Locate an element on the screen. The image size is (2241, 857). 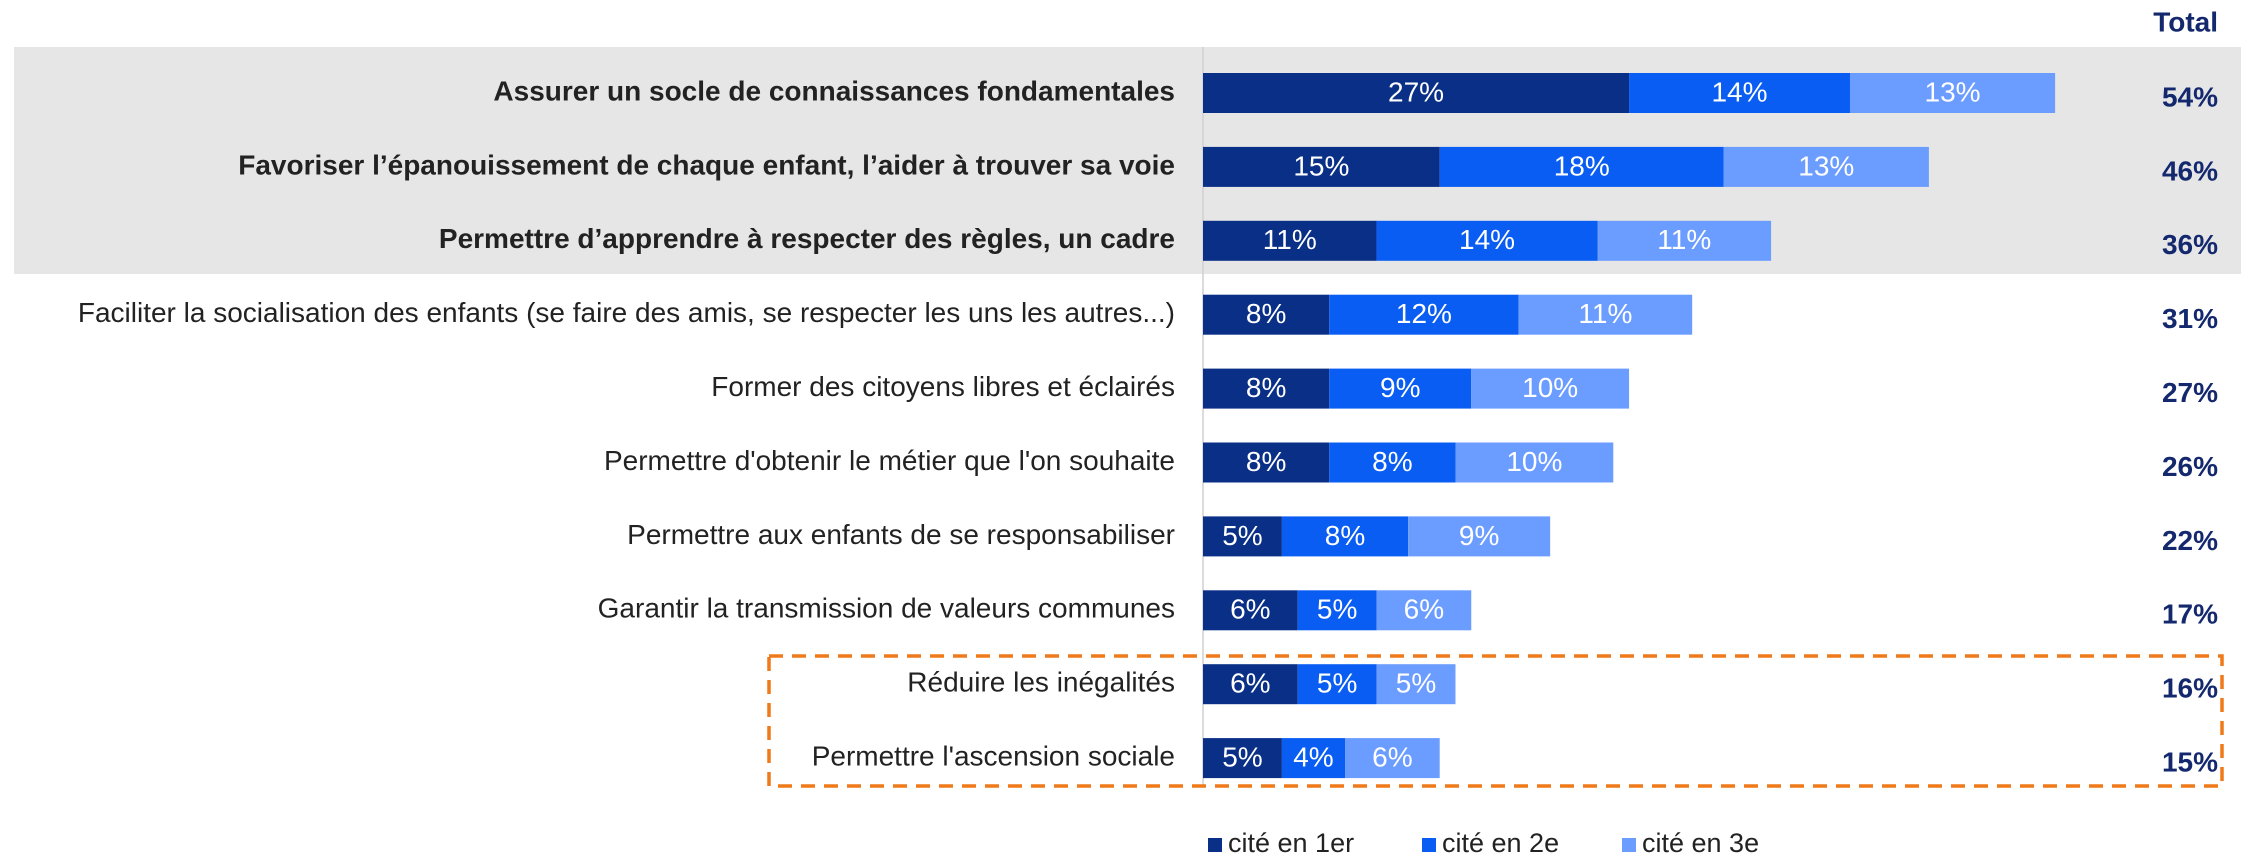
data-label: 27% is located at coordinates (1416, 91).